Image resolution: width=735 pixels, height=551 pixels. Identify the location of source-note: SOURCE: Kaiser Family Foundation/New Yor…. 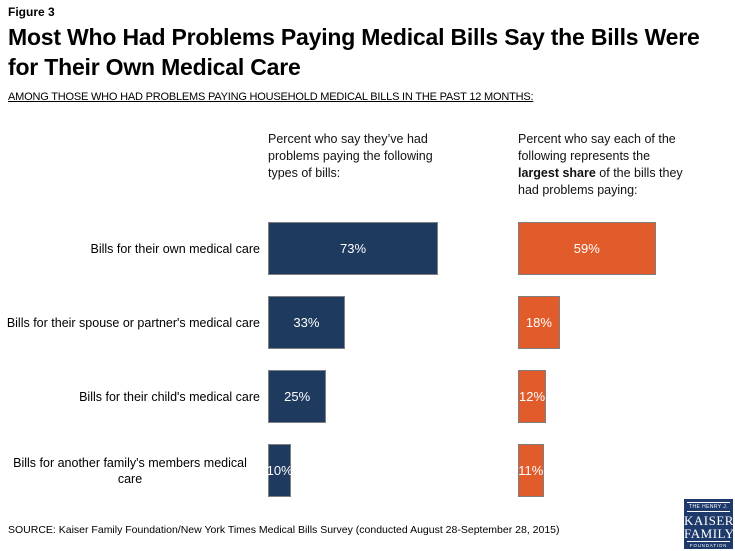
(284, 530).